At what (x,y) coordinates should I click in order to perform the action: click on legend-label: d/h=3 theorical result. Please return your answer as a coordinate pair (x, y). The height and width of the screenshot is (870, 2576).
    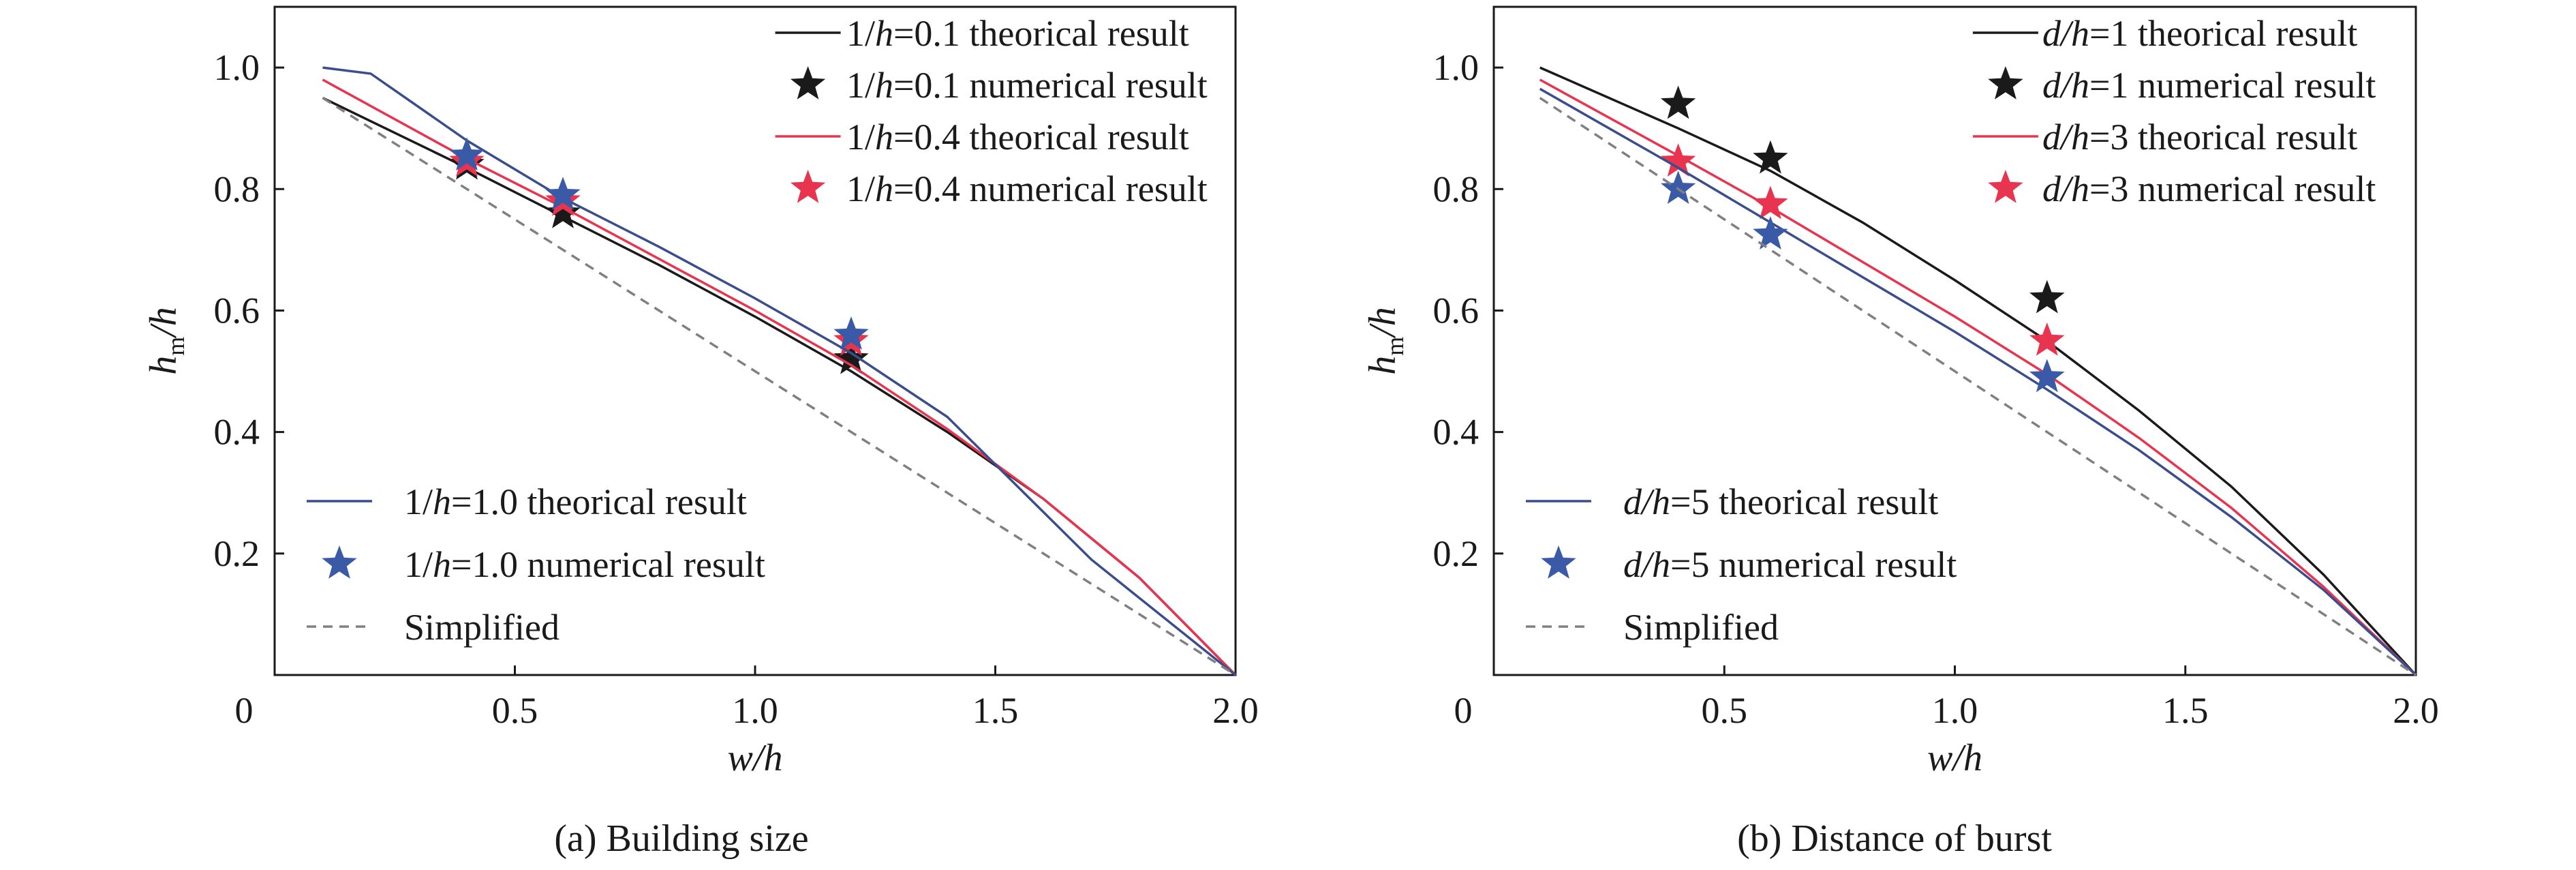
    Looking at the image, I should click on (2199, 137).